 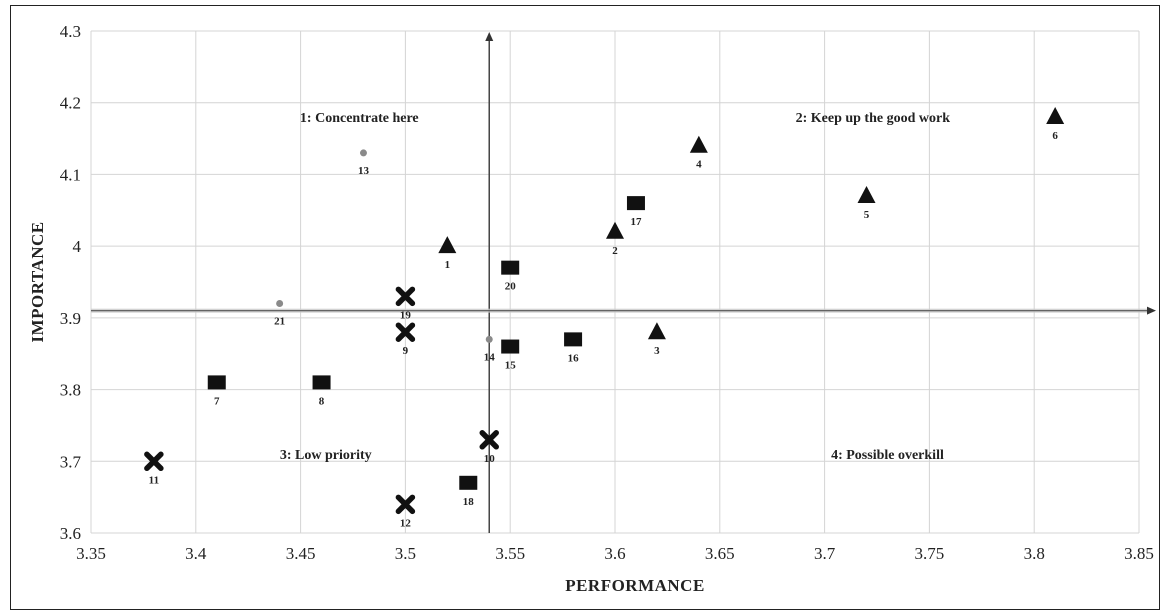 I want to click on y-tick-label: 4.2, so click(x=70, y=103).